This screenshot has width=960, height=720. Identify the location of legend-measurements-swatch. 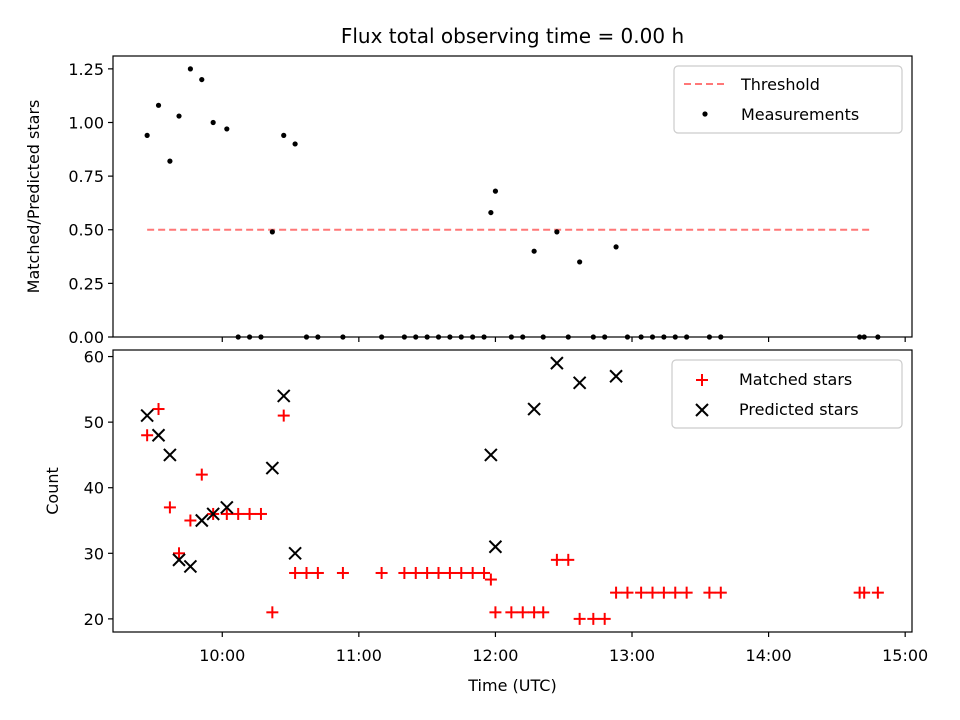
(705, 114).